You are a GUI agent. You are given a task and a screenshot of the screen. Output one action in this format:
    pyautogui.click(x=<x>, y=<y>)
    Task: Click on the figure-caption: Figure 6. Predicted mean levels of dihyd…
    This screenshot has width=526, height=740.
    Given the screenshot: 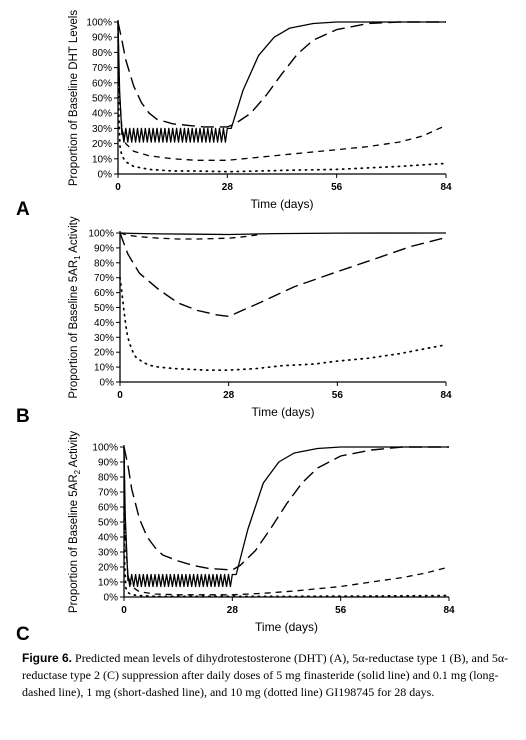 What is the action you would take?
    pyautogui.click(x=267, y=675)
    